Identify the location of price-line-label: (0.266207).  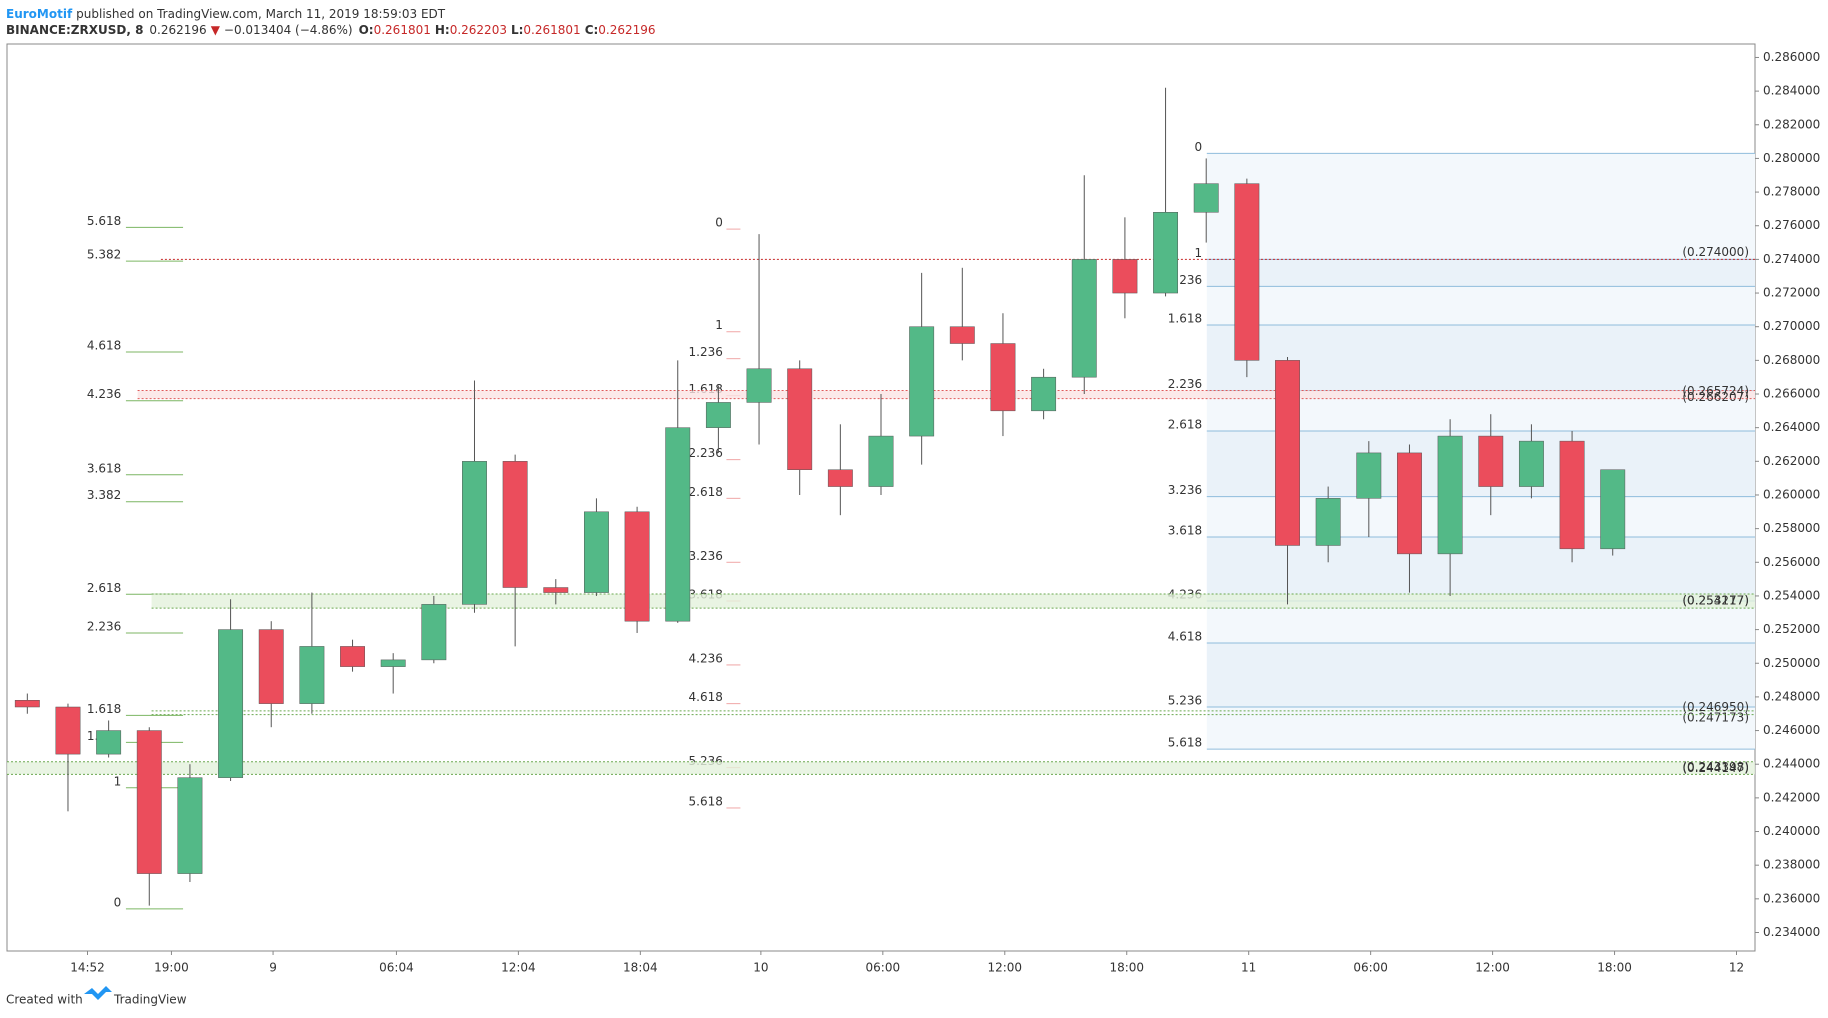
(1715, 397).